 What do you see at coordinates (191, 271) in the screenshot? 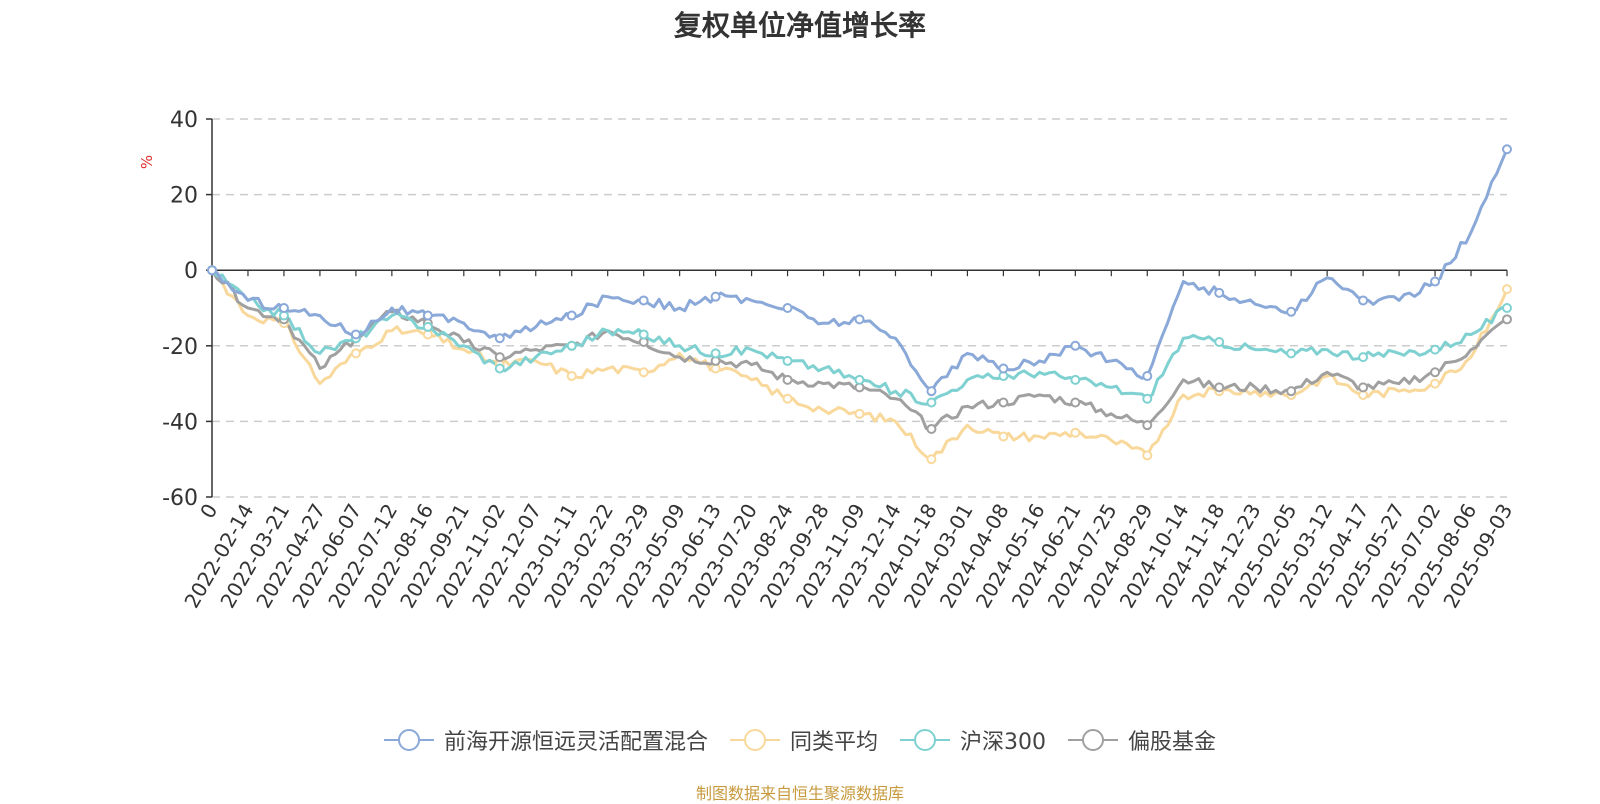
I see `y-tick-label: 0` at bounding box center [191, 271].